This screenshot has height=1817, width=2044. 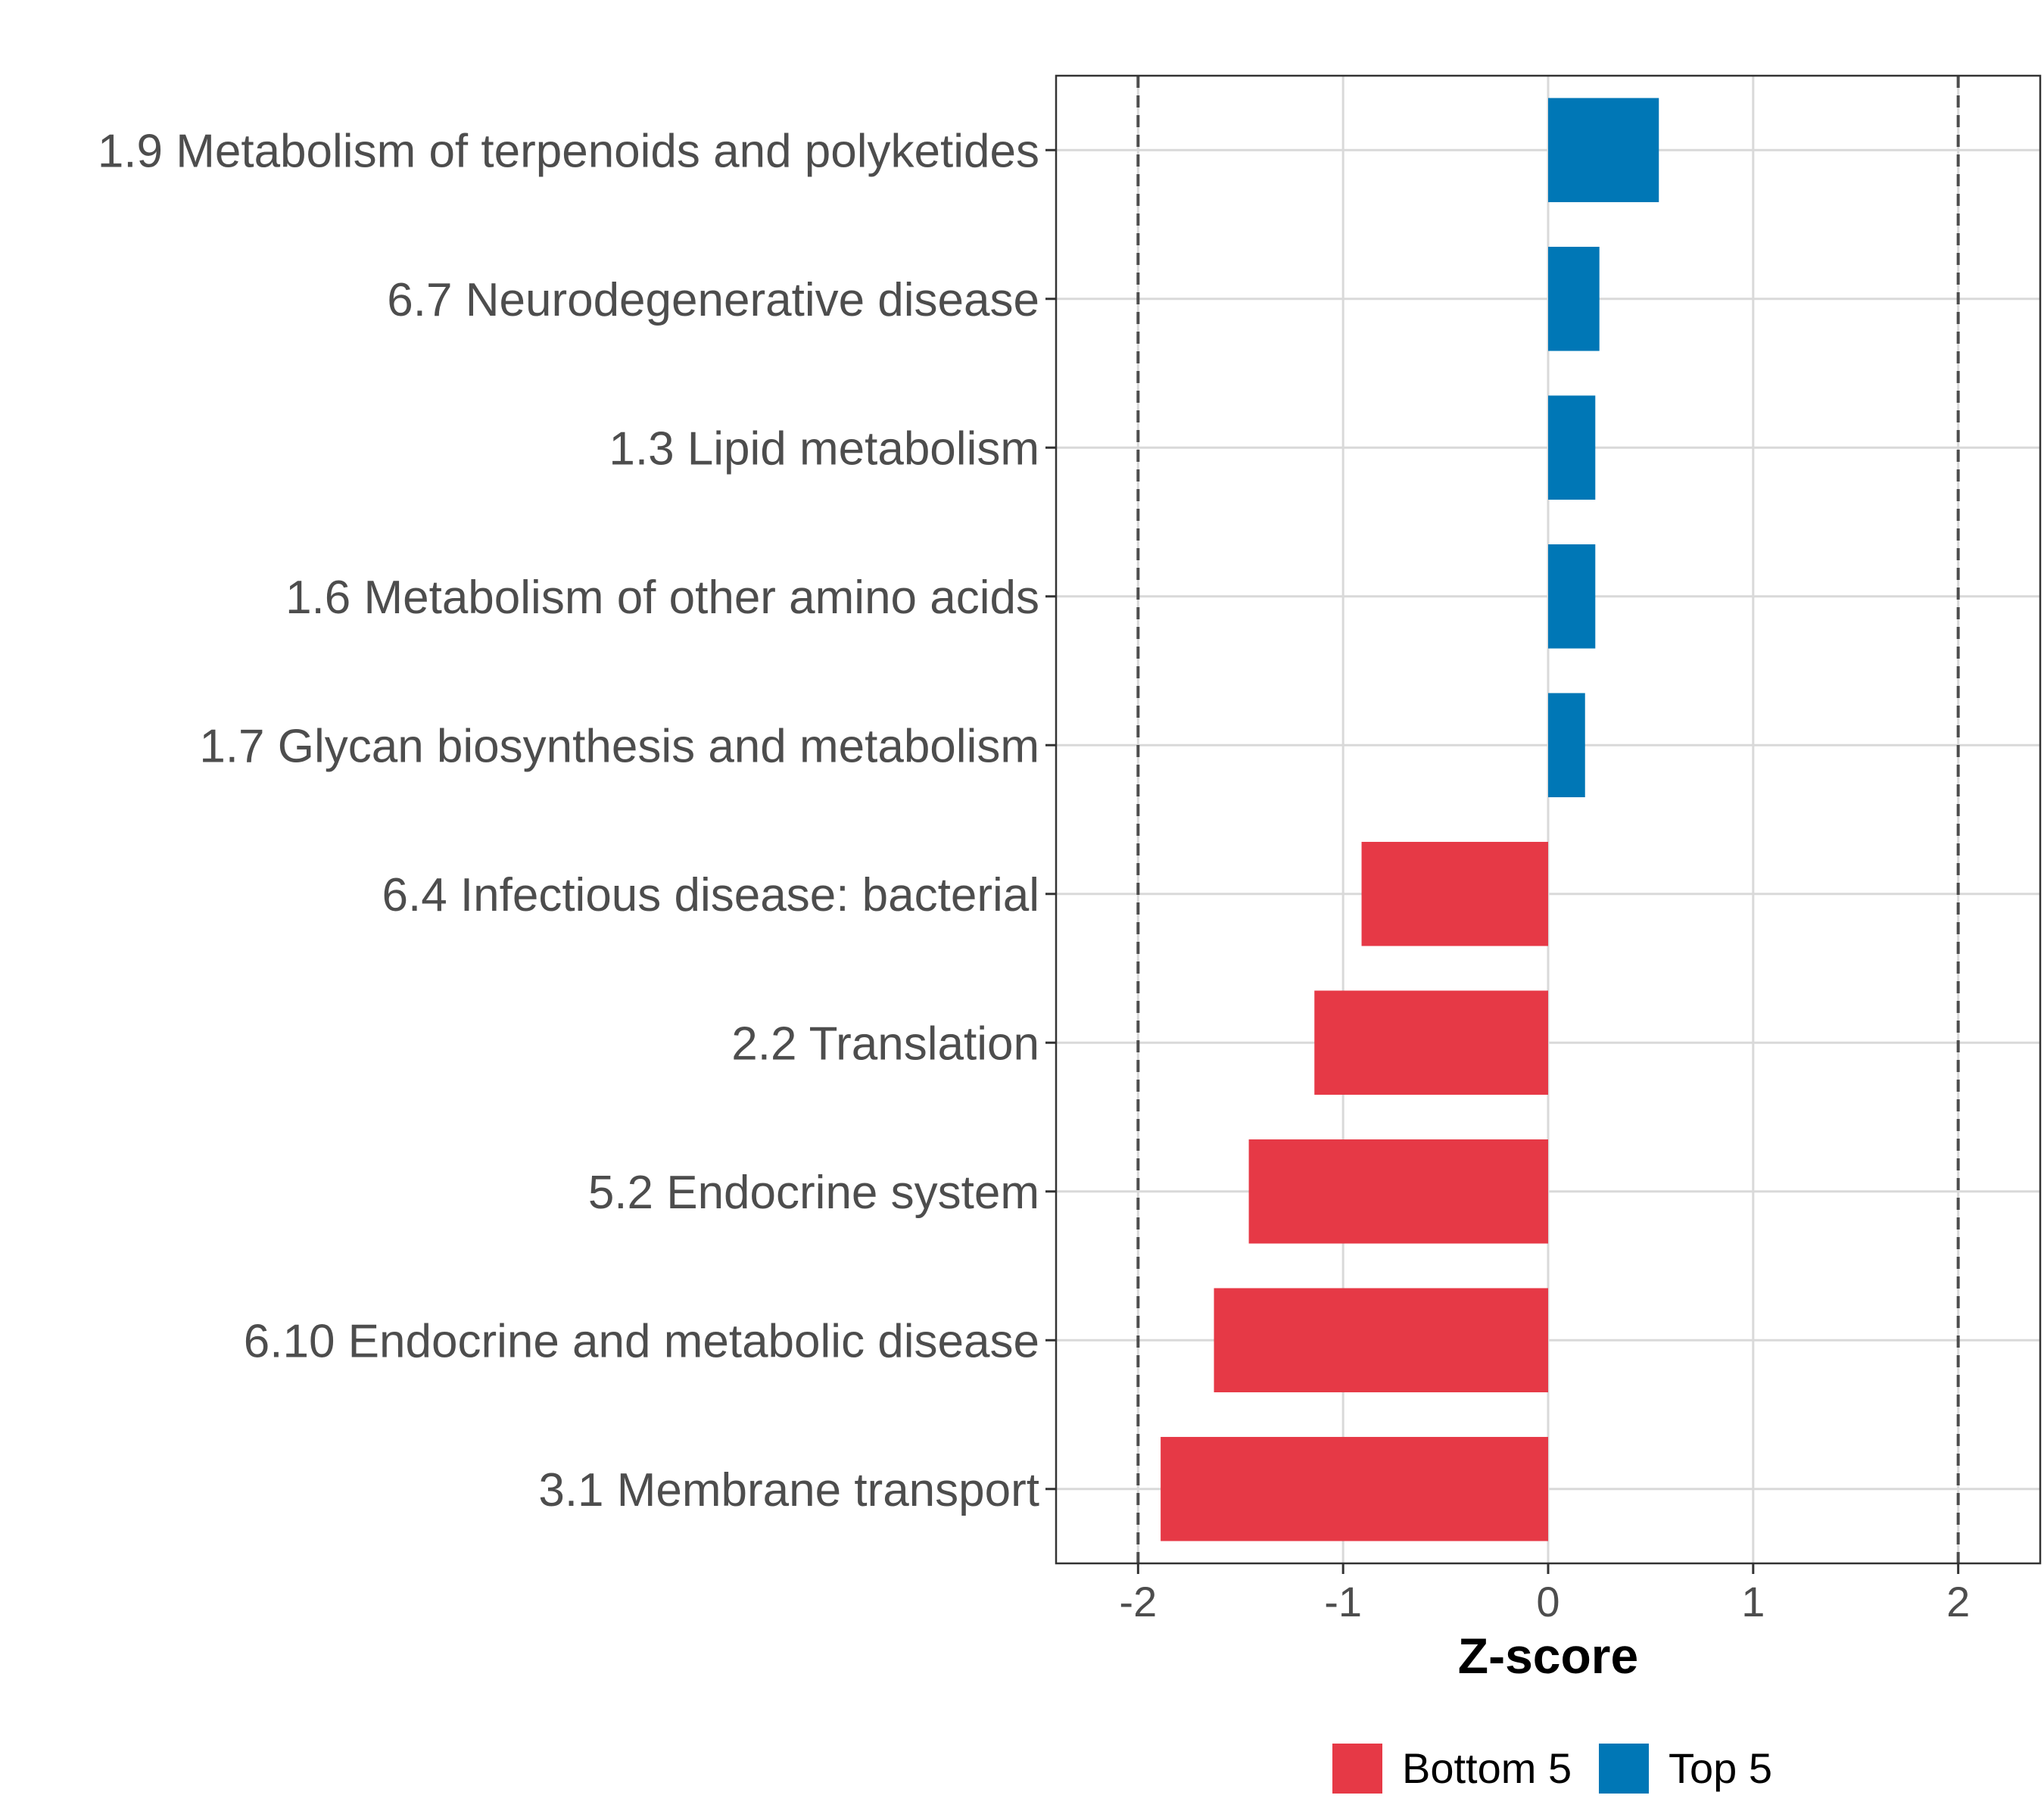 I want to click on category-label: 6.4 Infectious disease: bacterial, so click(x=710, y=895).